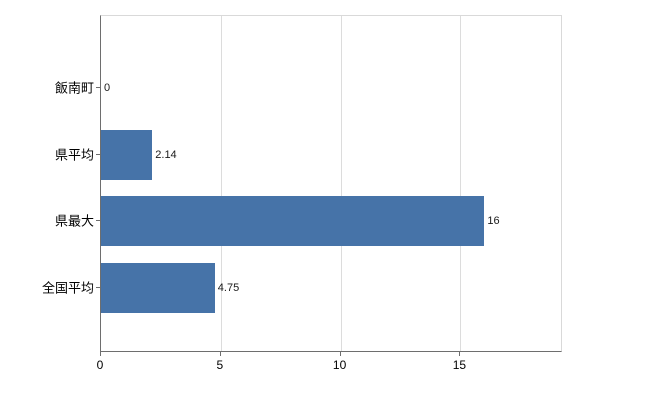 Image resolution: width=650 pixels, height=400 pixels. What do you see at coordinates (74, 155) in the screenshot?
I see `category-label: 県平均` at bounding box center [74, 155].